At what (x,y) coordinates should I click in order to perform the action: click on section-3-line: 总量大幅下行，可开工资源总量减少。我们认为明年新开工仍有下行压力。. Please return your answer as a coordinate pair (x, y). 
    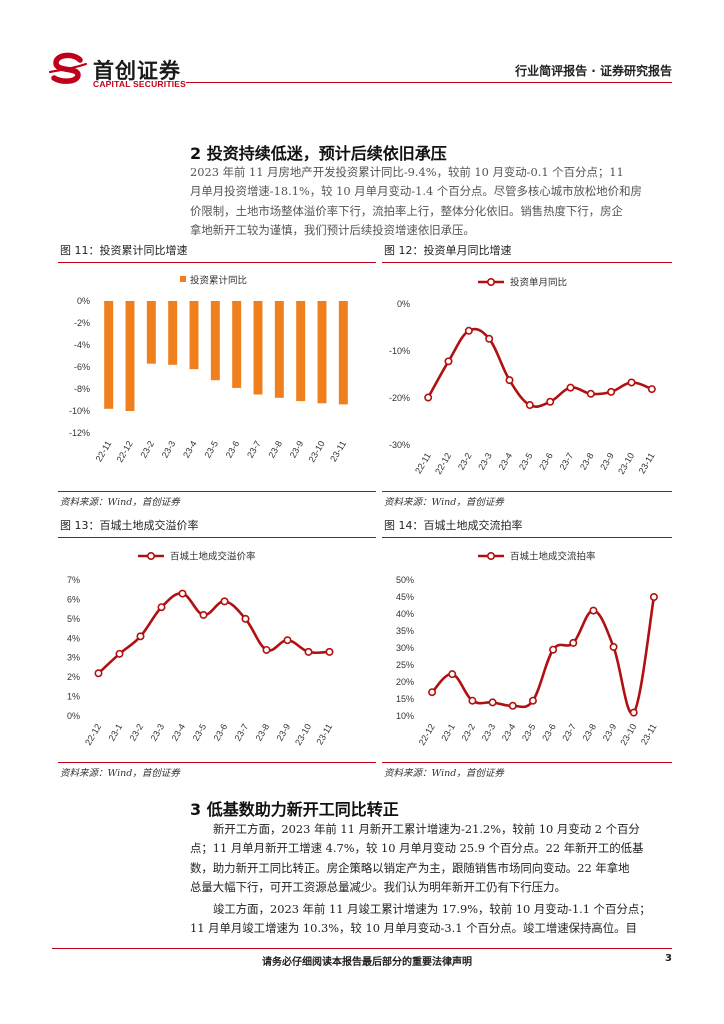
    Looking at the image, I should click on (378, 886).